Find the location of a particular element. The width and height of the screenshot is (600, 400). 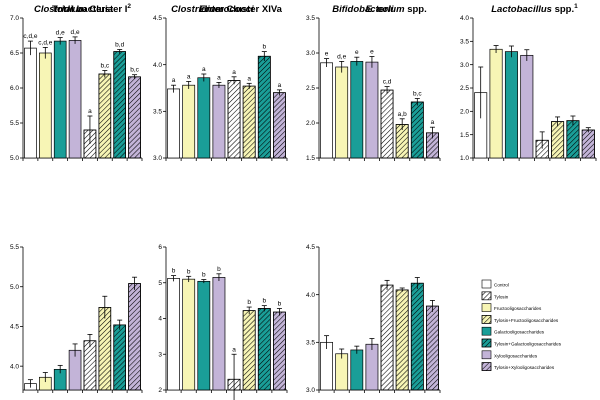

legend-label: Tylosin+Galactooligosaccharides is located at coordinates (528, 344).